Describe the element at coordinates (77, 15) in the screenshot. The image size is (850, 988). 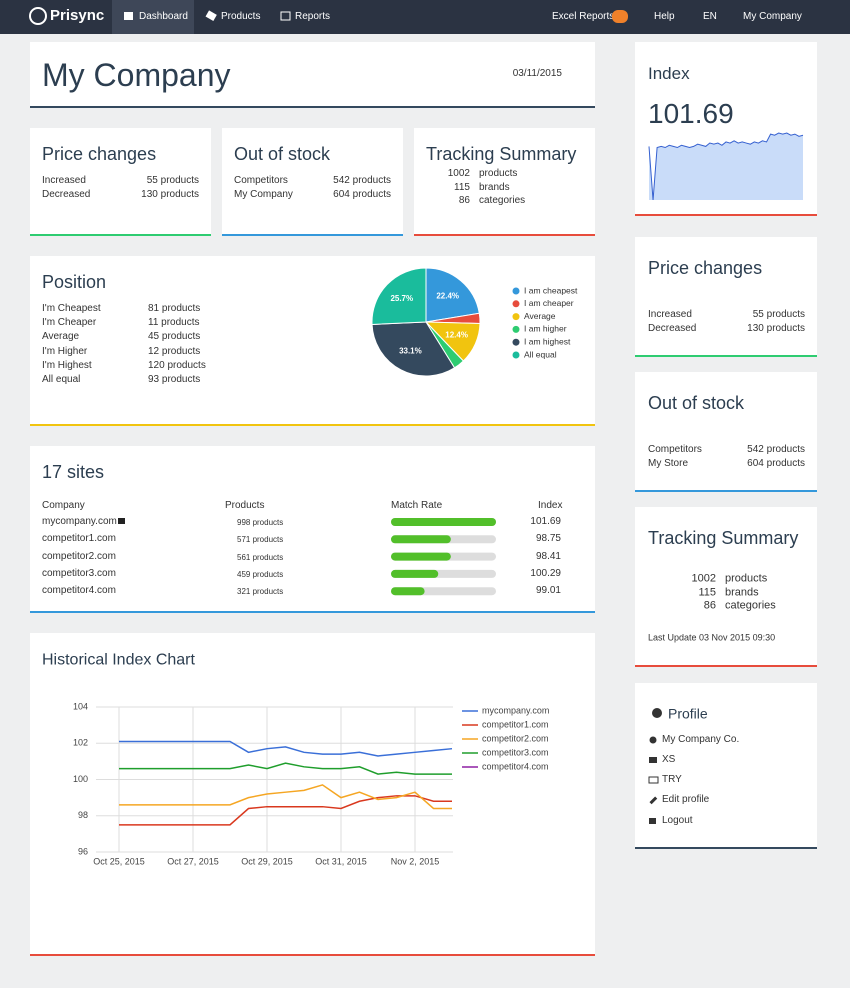
I see `brand: Prisync` at that location.